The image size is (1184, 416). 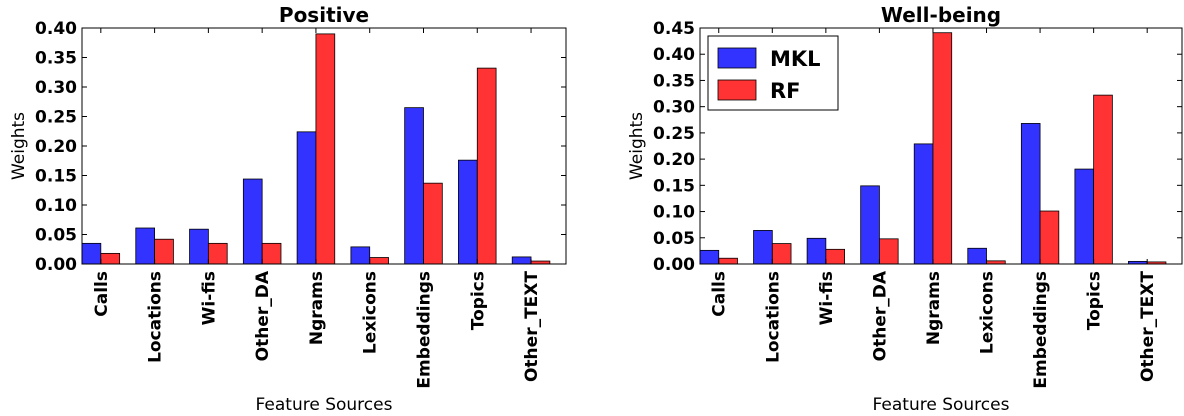 What do you see at coordinates (674, 29) in the screenshot?
I see `y-tick-label: 0.45` at bounding box center [674, 29].